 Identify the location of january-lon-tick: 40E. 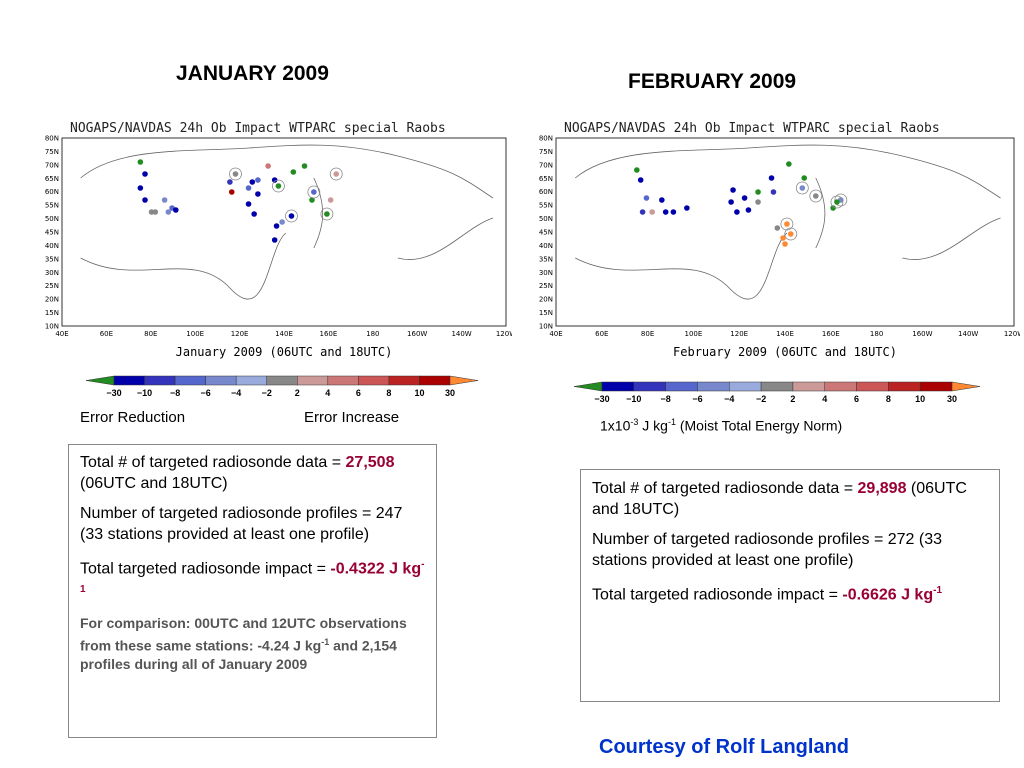
(61, 334).